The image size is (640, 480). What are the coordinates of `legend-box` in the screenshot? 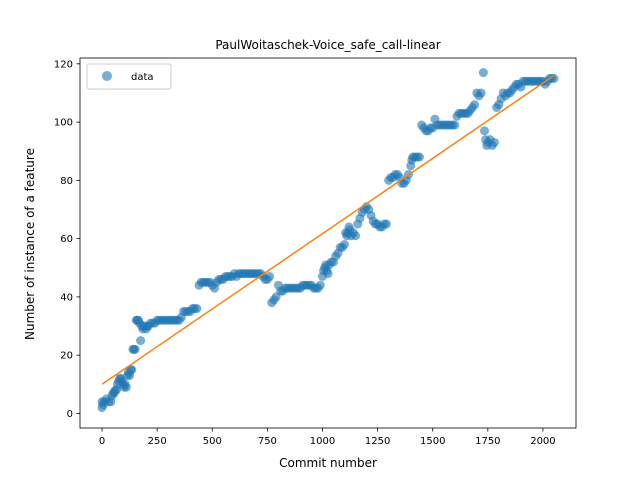 It's located at (129, 76).